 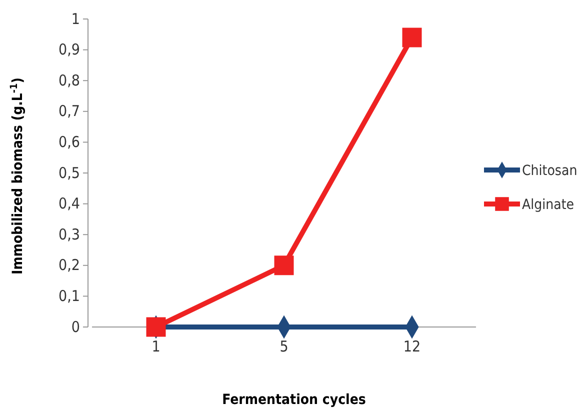 What do you see at coordinates (75, 327) in the screenshot?
I see `y-tick-label: 0` at bounding box center [75, 327].